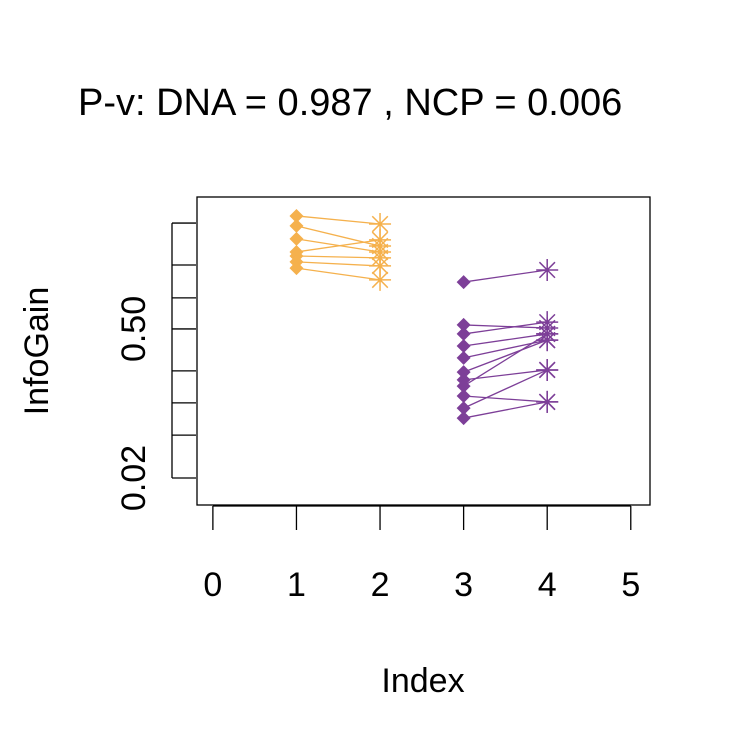  I want to click on x-tick-label: 4, so click(547, 585).